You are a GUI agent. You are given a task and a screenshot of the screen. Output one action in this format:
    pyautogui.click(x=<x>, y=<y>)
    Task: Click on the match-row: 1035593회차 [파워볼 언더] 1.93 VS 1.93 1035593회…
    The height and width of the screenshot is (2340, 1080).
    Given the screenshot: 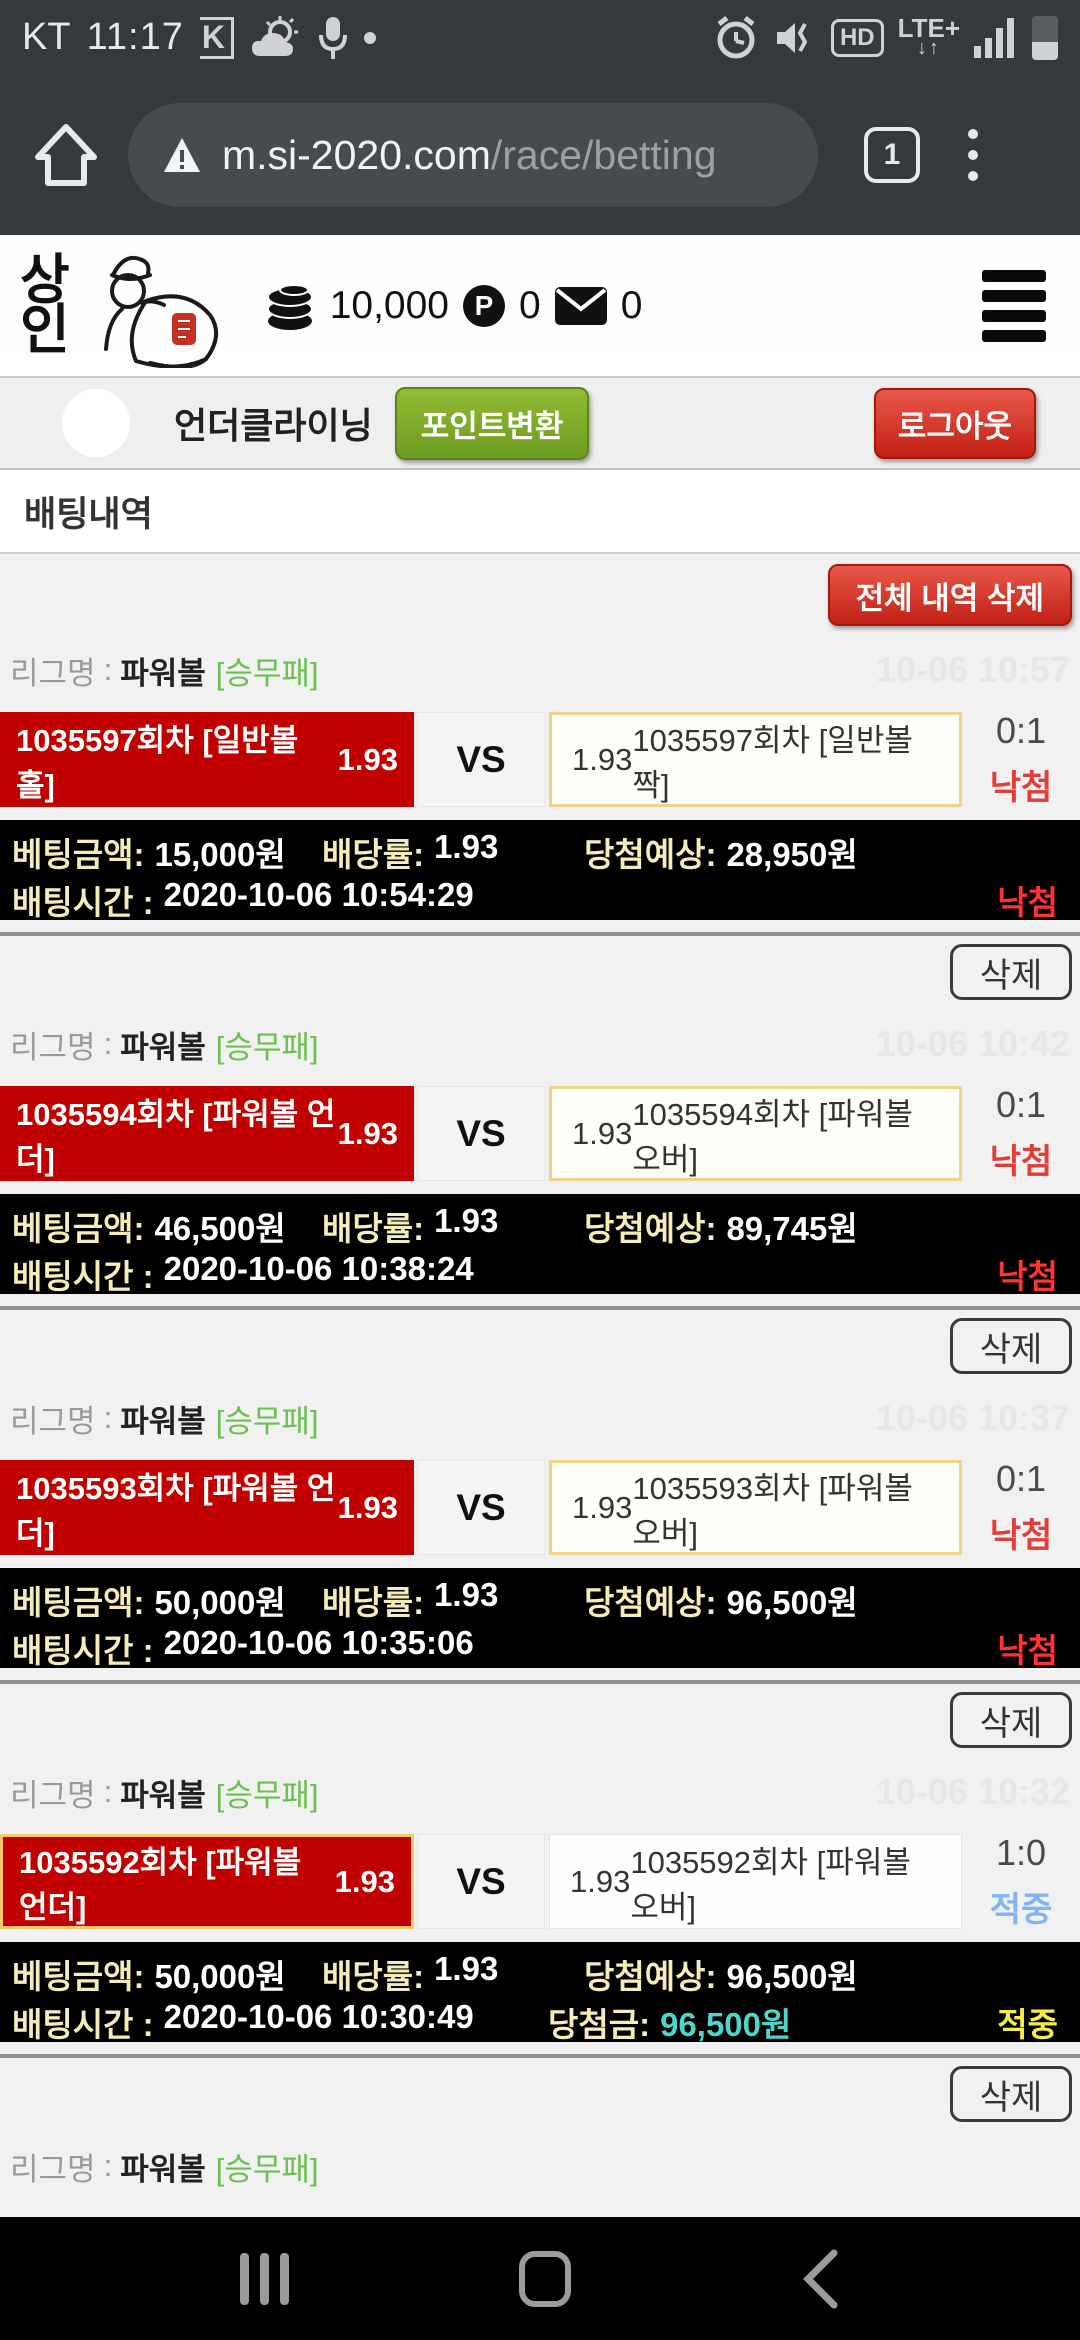 What is the action you would take?
    pyautogui.click(x=540, y=1506)
    